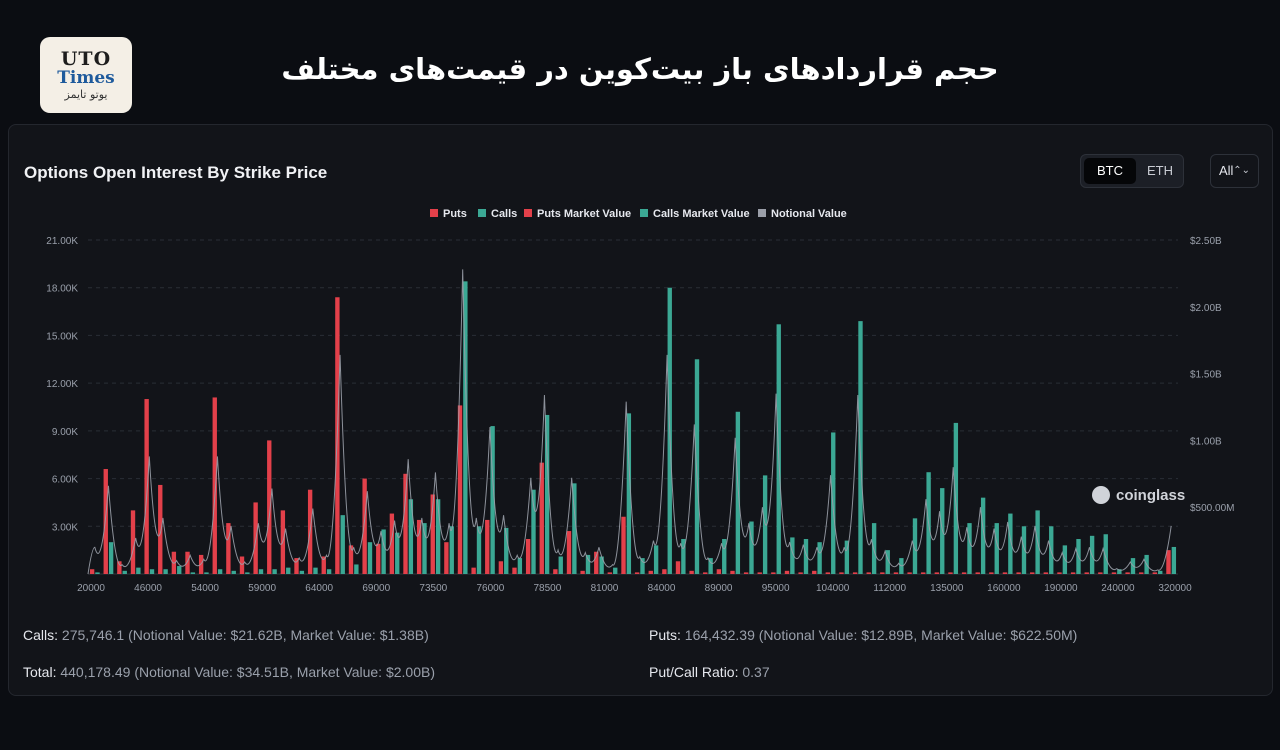 This screenshot has height=750, width=1280. Describe the element at coordinates (1110, 171) in the screenshot. I see `tab-btc: BTC` at that location.